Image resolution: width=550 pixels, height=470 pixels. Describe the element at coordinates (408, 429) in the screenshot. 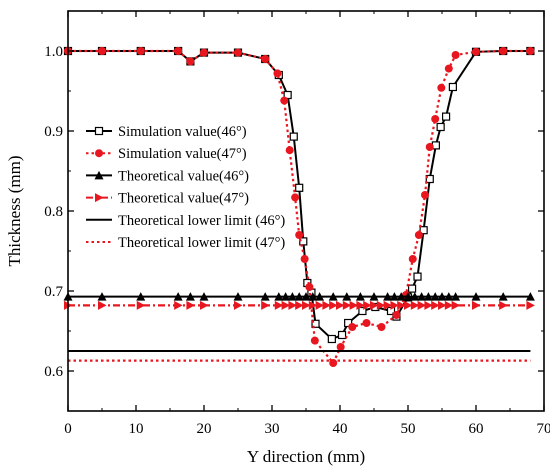

I see `x-tick-label: 50` at that location.